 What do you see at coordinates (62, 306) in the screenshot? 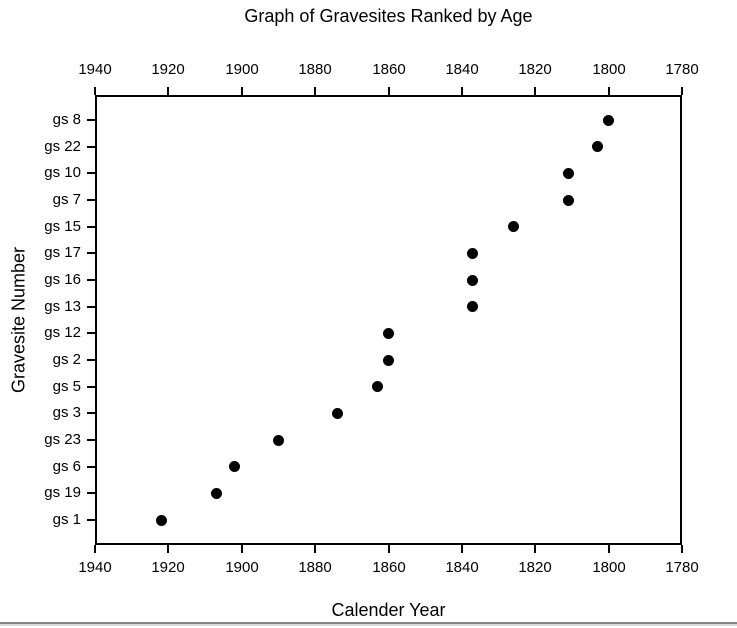
I see `y-tick-label: gs 13` at bounding box center [62, 306].